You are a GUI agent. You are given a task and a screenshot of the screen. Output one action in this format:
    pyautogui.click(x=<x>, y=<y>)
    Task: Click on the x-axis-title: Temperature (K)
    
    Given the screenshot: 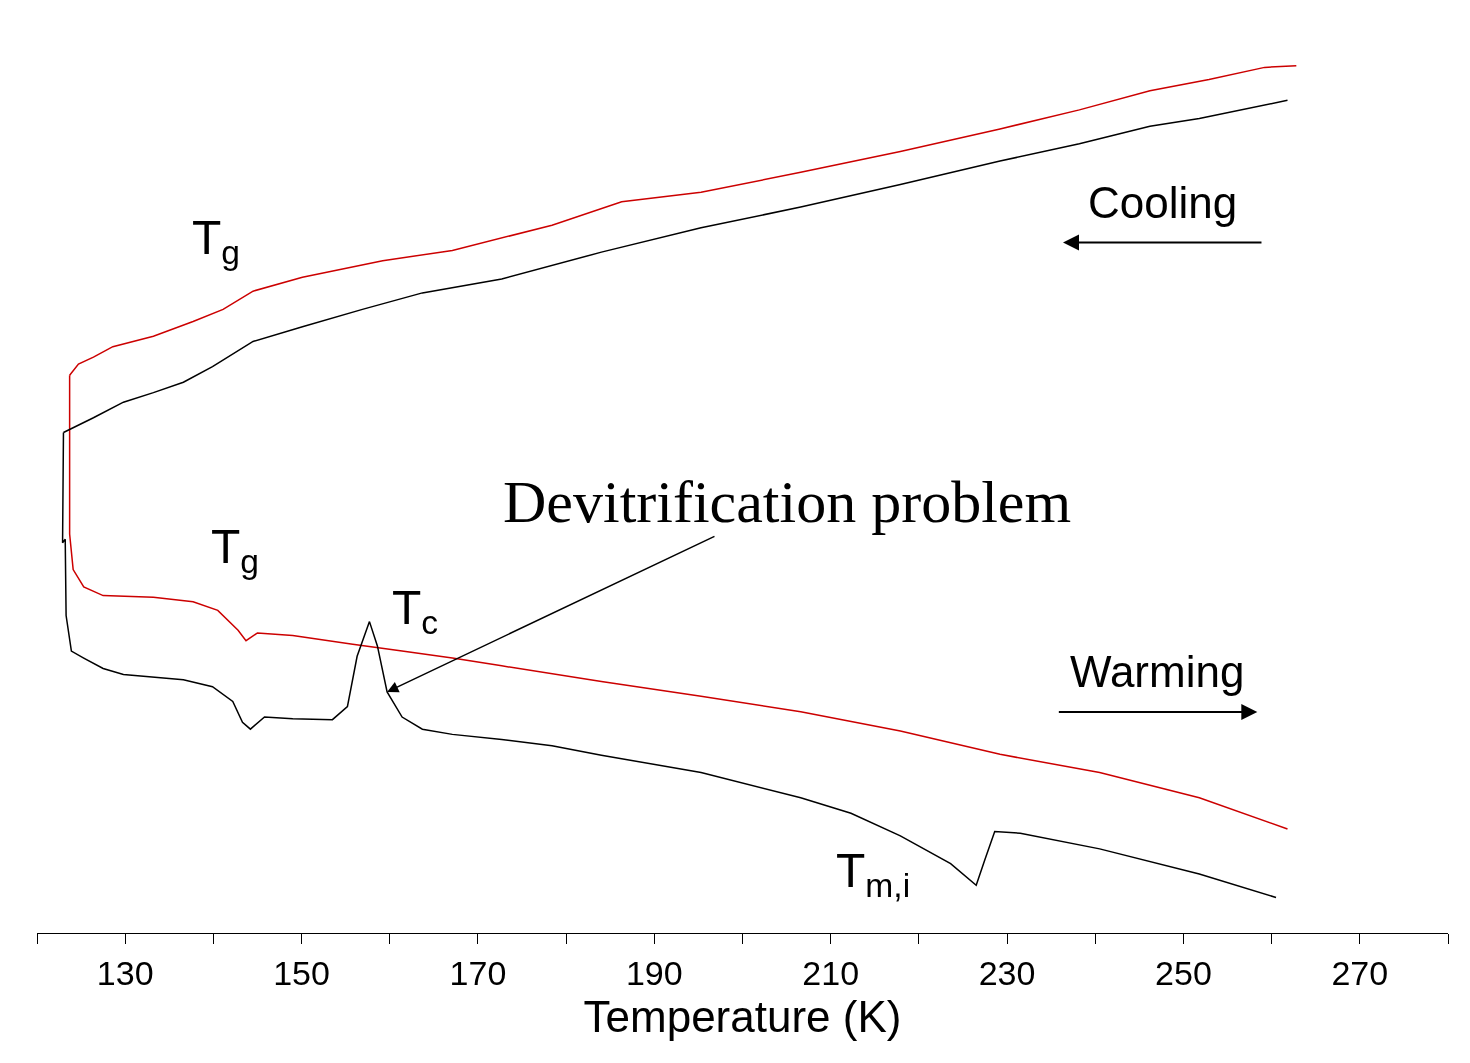 What is the action you would take?
    pyautogui.click(x=742, y=1017)
    